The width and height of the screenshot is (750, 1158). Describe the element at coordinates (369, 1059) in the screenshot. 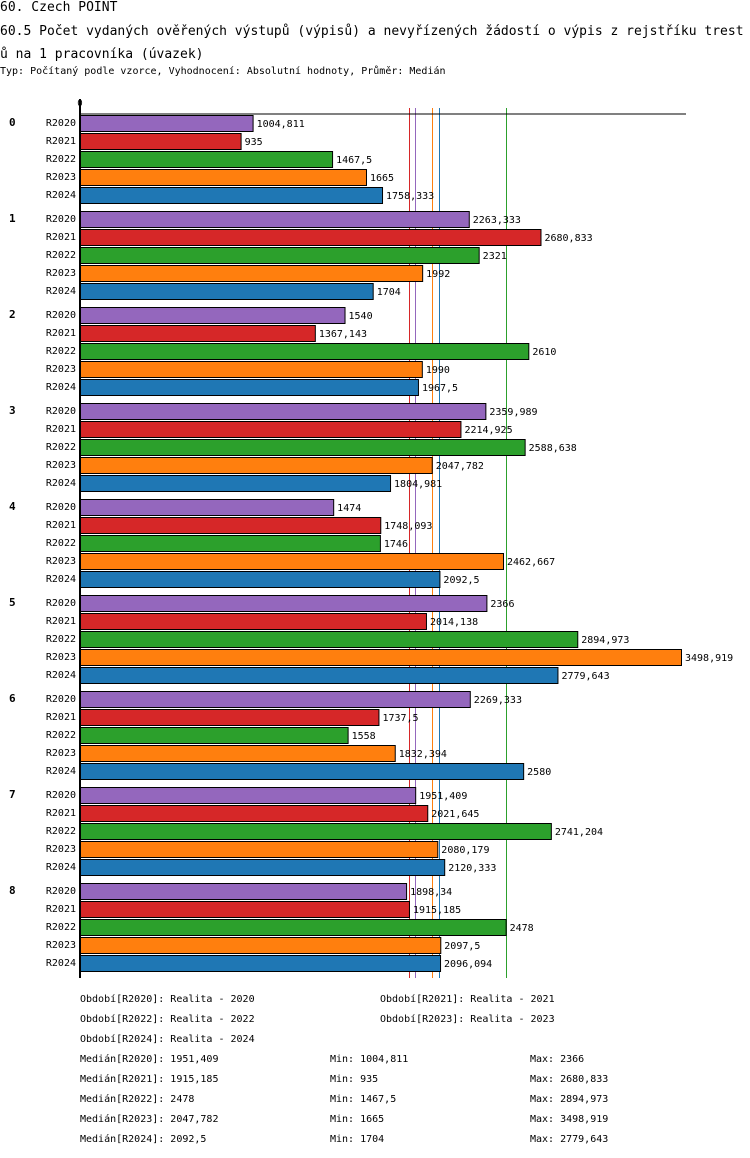

I see `stat-min-r2020: Min: 1004,811` at that location.